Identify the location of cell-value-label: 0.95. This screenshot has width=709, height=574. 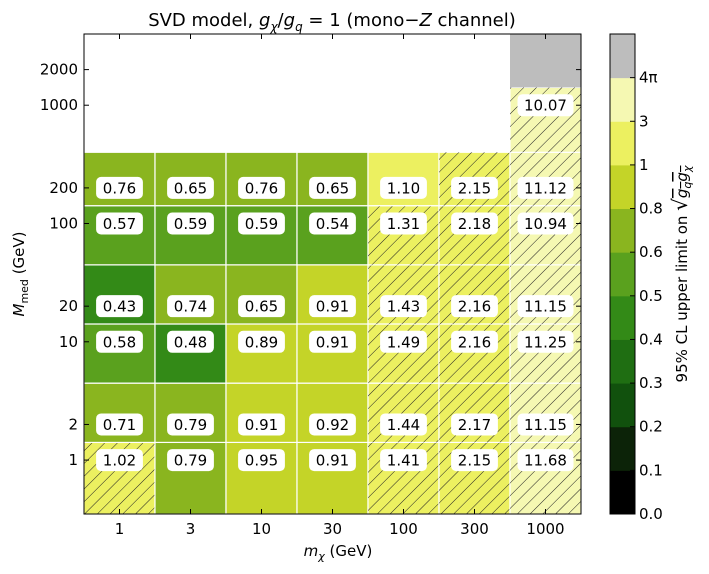
(261, 461).